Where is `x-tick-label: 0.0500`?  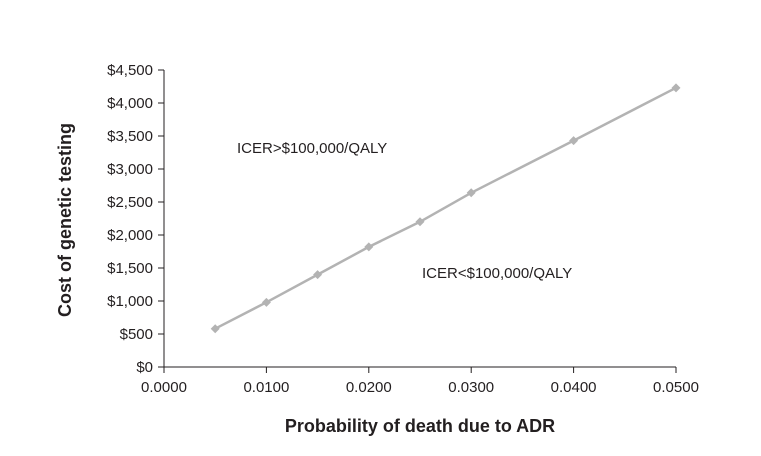
x-tick-label: 0.0500 is located at coordinates (676, 387).